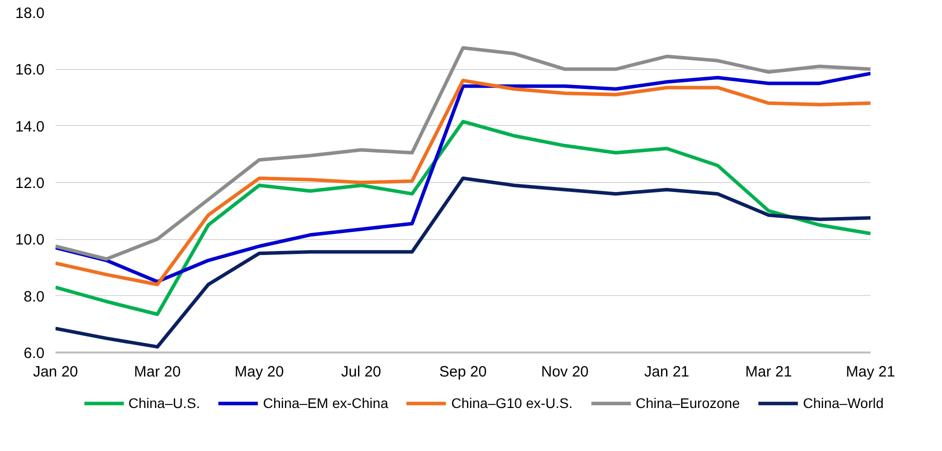 The width and height of the screenshot is (942, 451). I want to click on y-tick-label: 6.0, so click(34, 353).